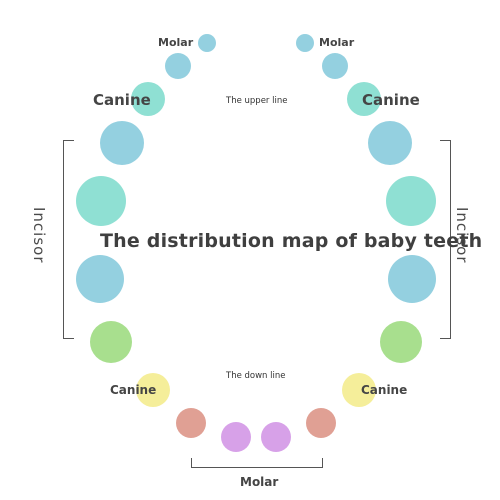 The height and width of the screenshot is (500, 500). I want to click on upper-line-label: The upper line, so click(257, 101).